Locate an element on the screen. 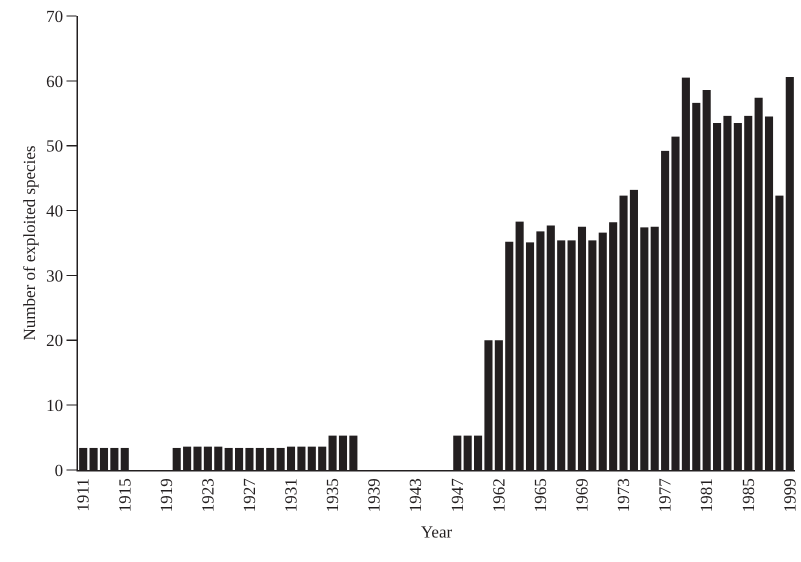  x-tick-label: 1931 is located at coordinates (291, 495).